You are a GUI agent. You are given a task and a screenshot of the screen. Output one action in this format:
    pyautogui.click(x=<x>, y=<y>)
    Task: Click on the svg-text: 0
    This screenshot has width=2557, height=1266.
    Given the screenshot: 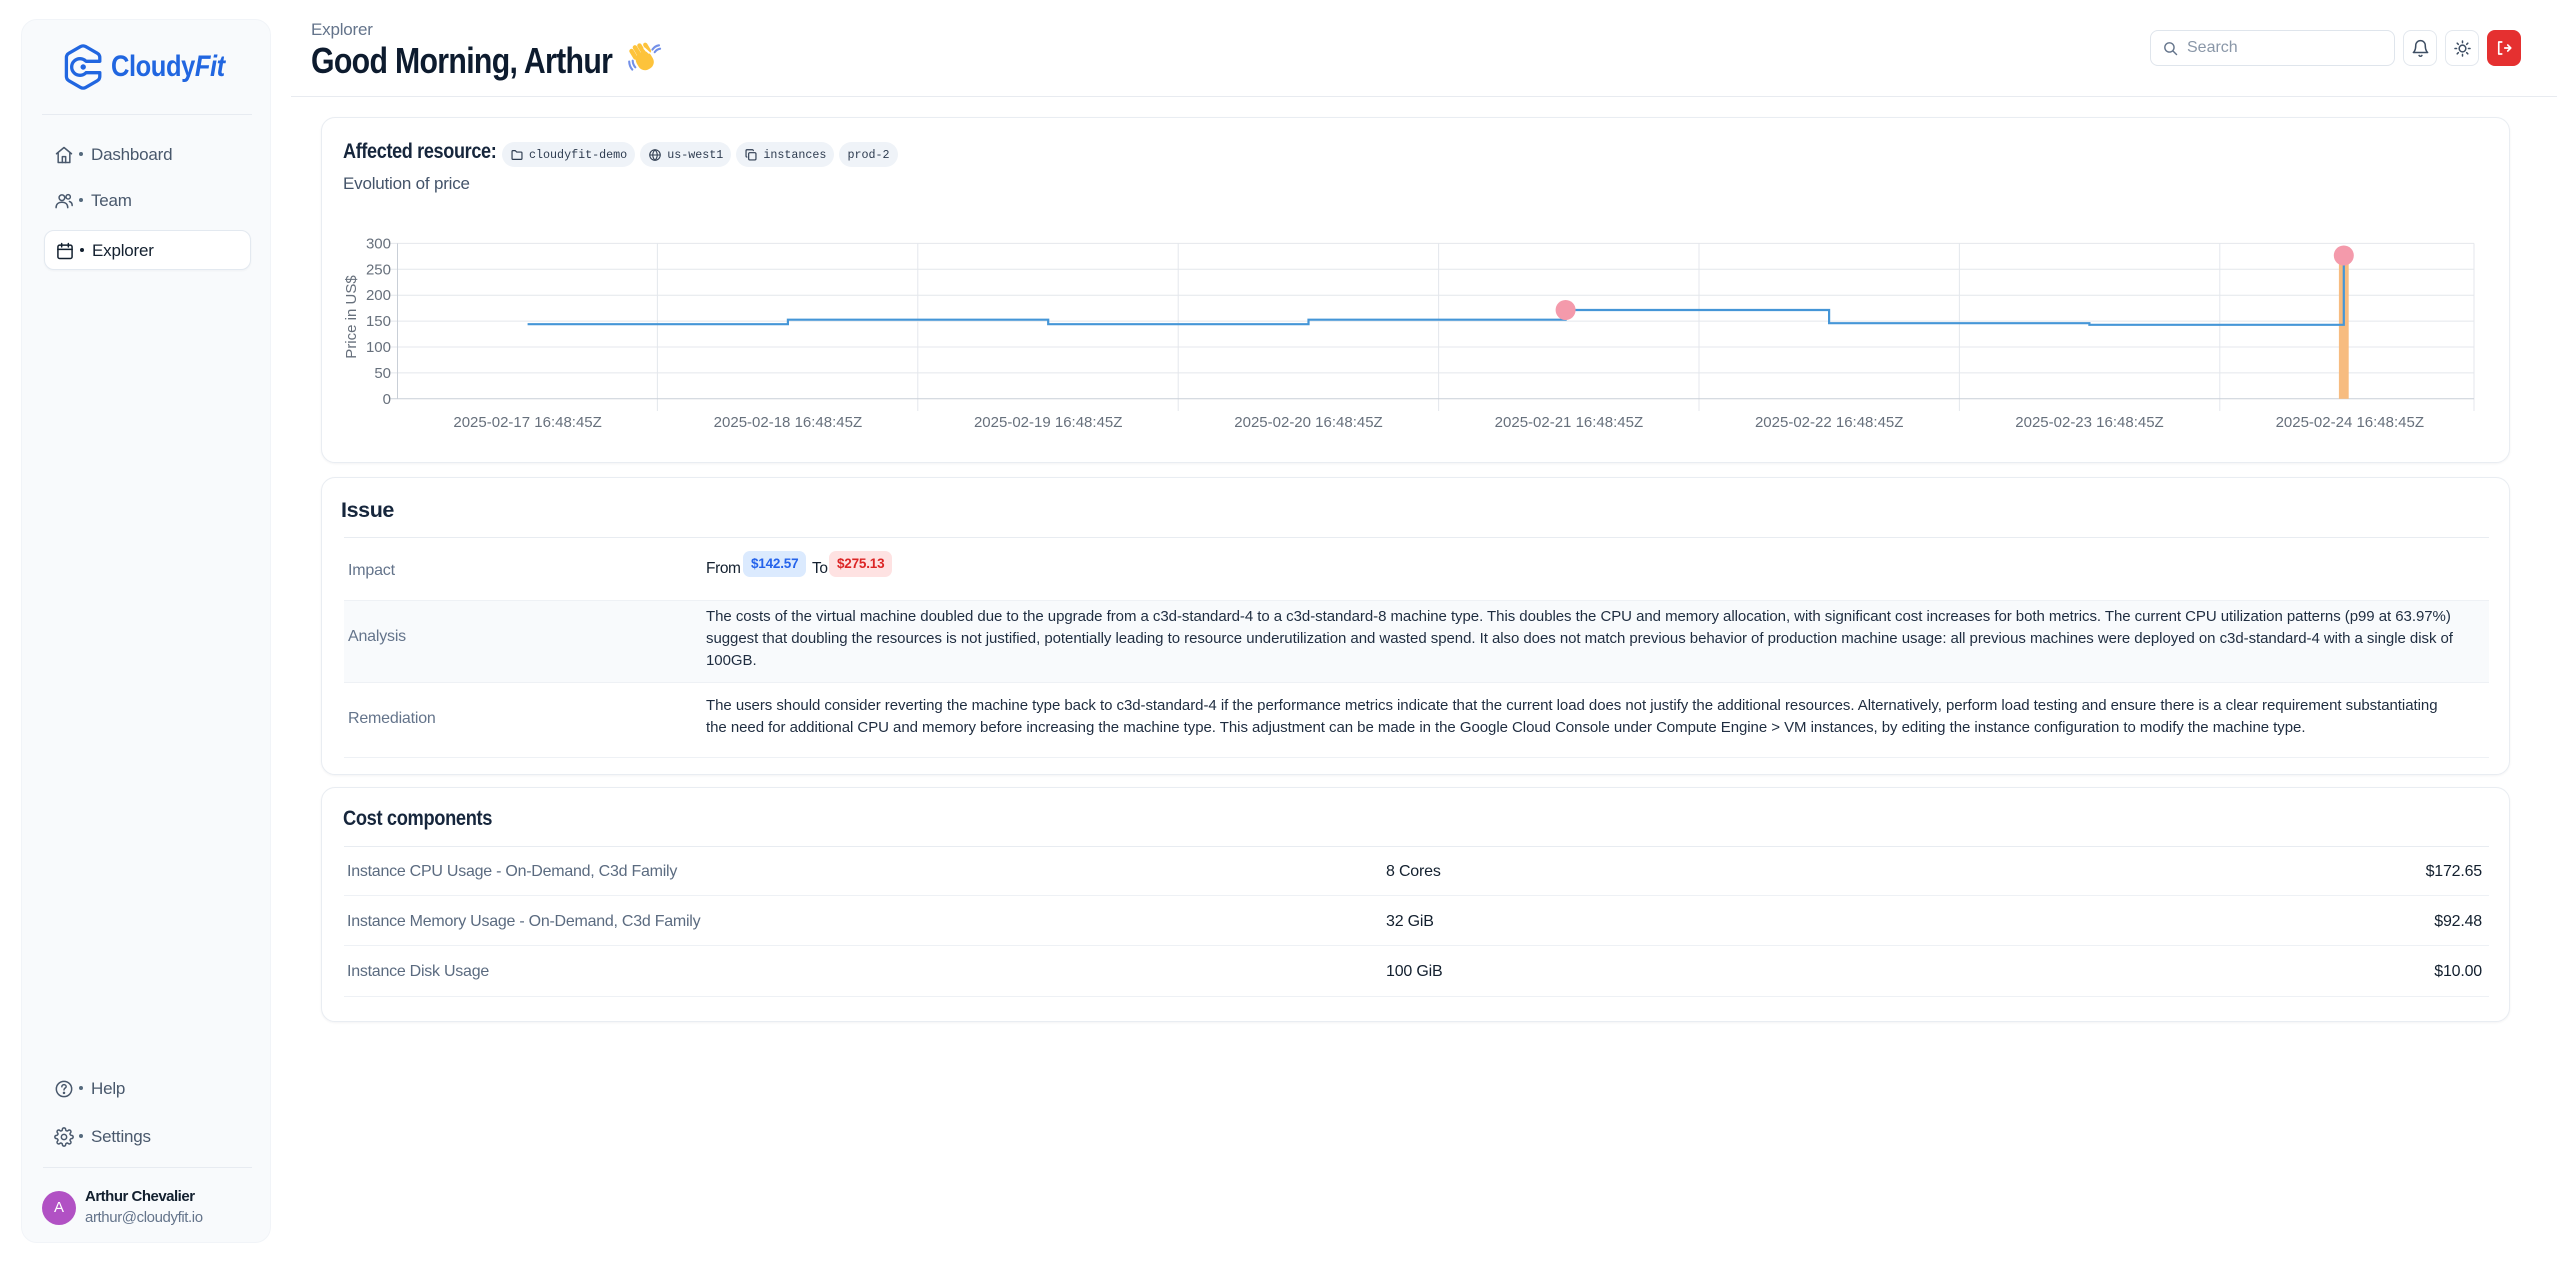 What is the action you would take?
    pyautogui.click(x=387, y=399)
    